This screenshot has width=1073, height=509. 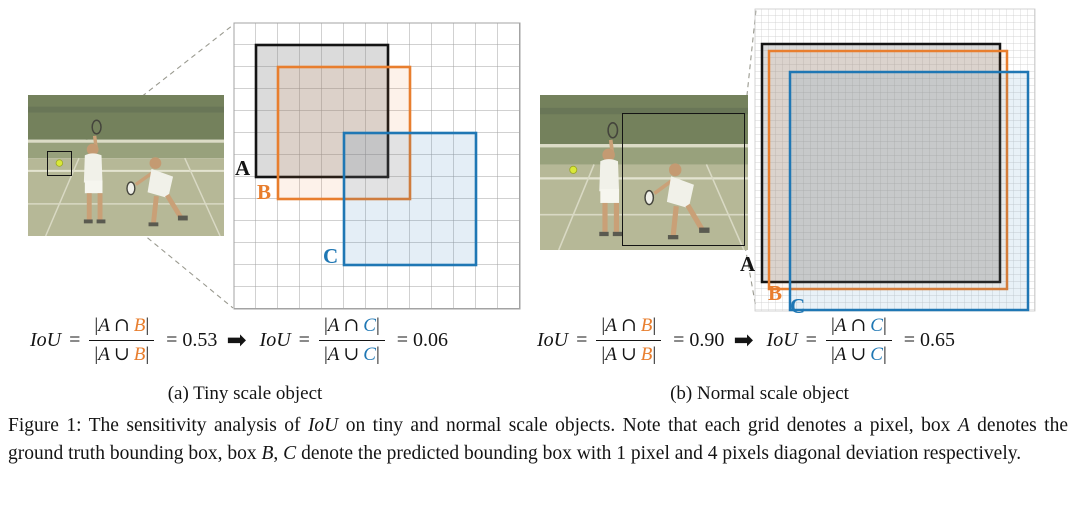 I want to click on result-value: = 0.65, so click(x=929, y=339).